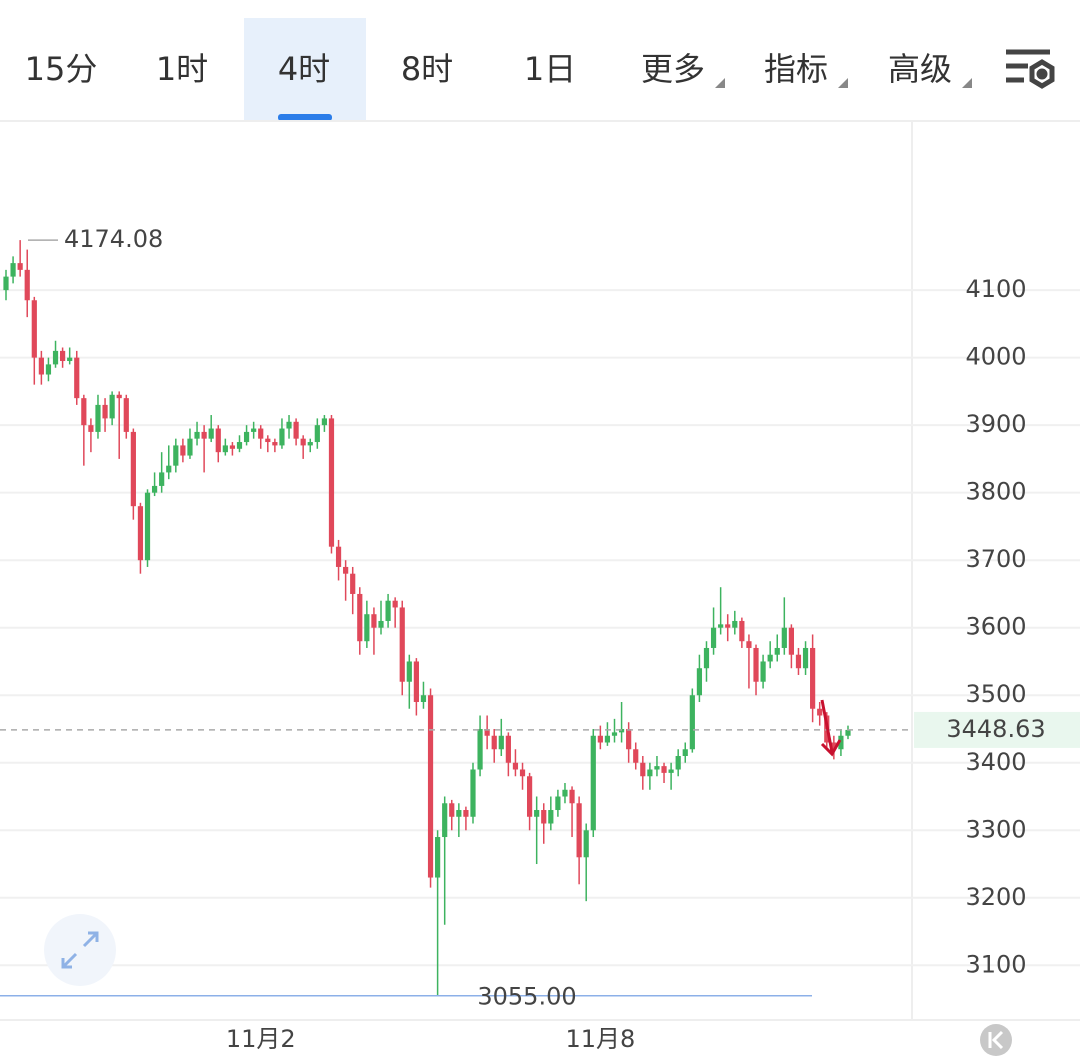 The height and width of the screenshot is (1061, 1080). What do you see at coordinates (1030, 69) in the screenshot?
I see `settings-icon` at bounding box center [1030, 69].